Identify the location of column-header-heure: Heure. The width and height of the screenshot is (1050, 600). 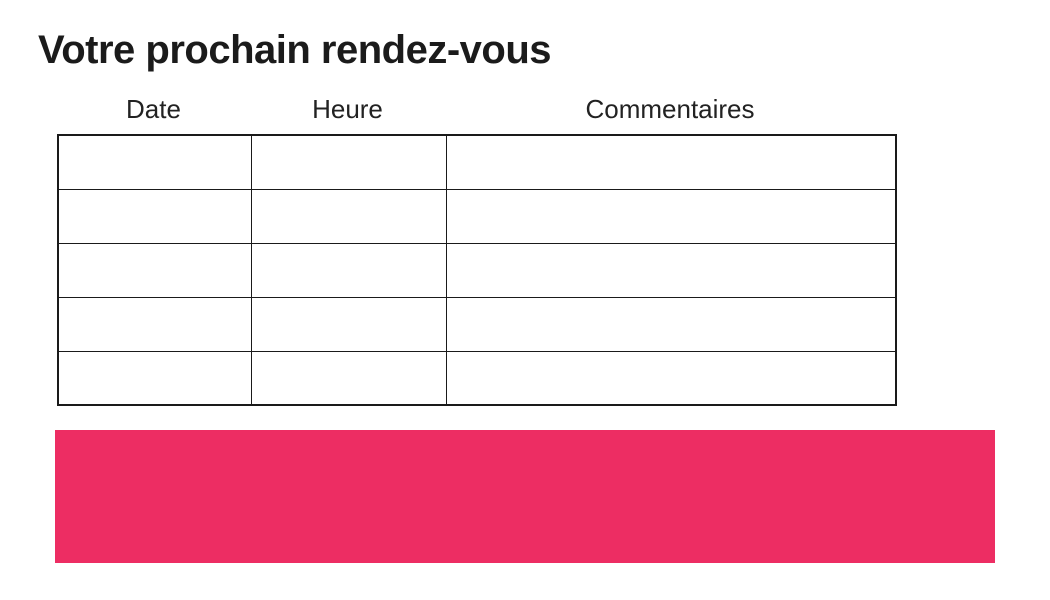
(347, 109).